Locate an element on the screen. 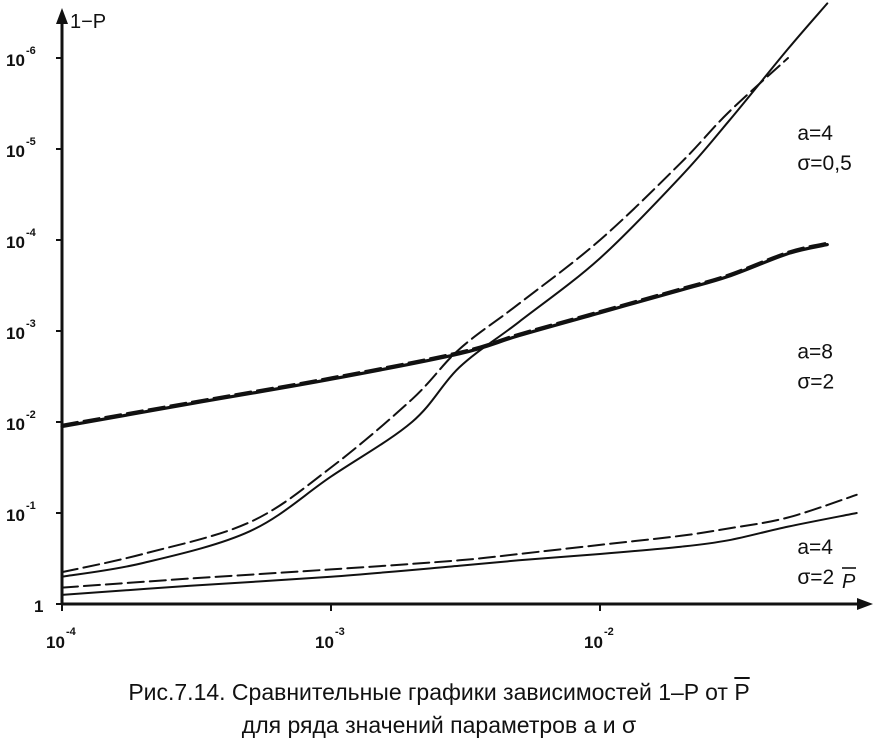  y-tick-exponent: -4 is located at coordinates (31, 233).